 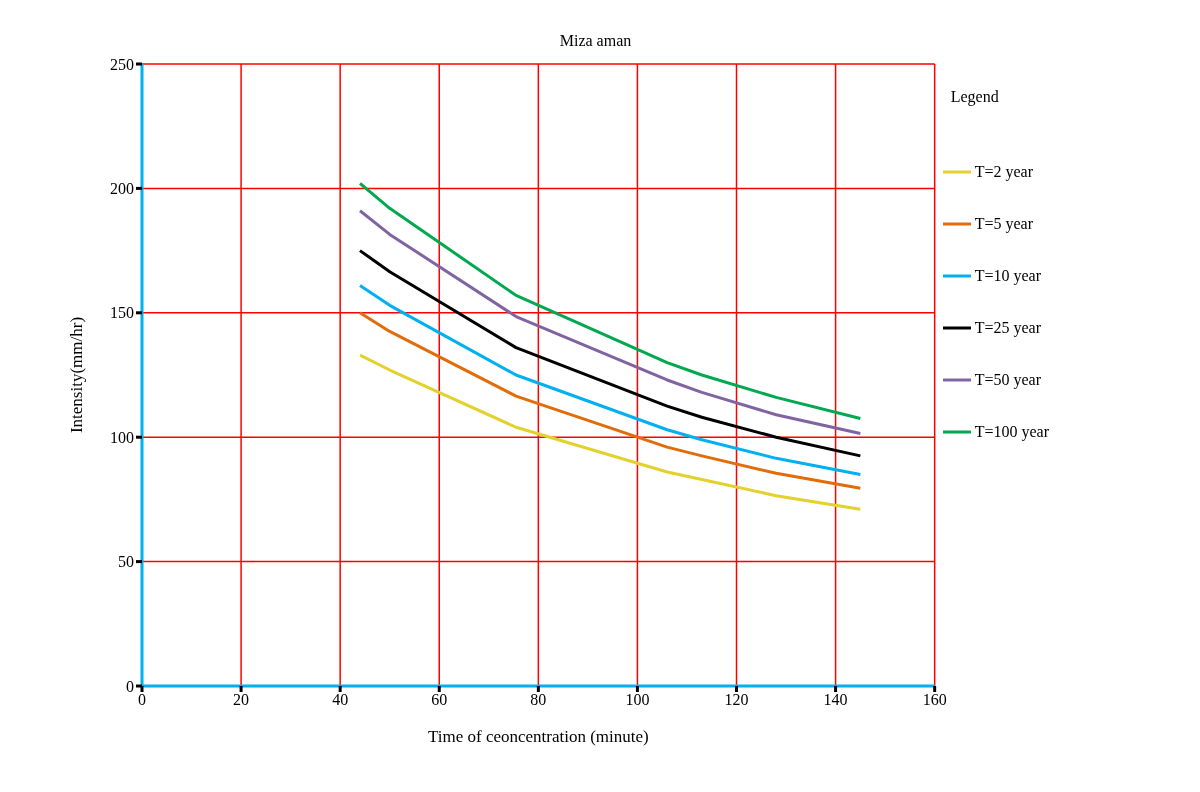 I want to click on legend-label: T=100 year, so click(x=1011, y=432).